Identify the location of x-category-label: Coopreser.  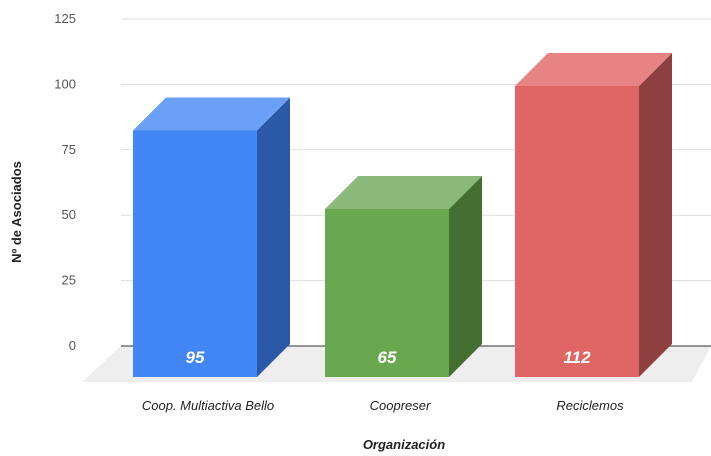
(400, 405).